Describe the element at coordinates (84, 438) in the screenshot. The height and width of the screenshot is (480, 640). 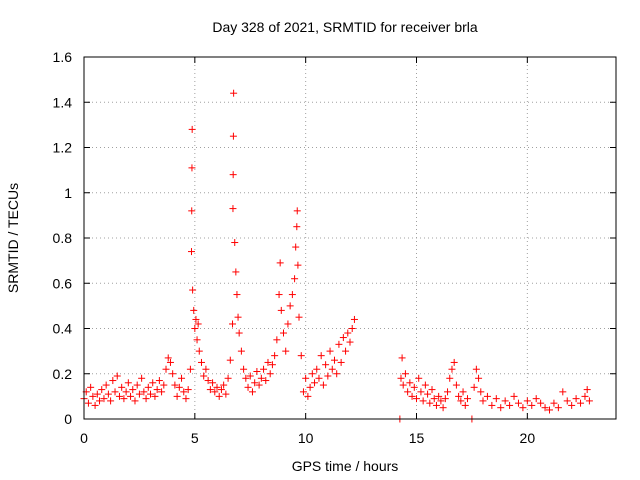
I see `x-tick-label: 0` at that location.